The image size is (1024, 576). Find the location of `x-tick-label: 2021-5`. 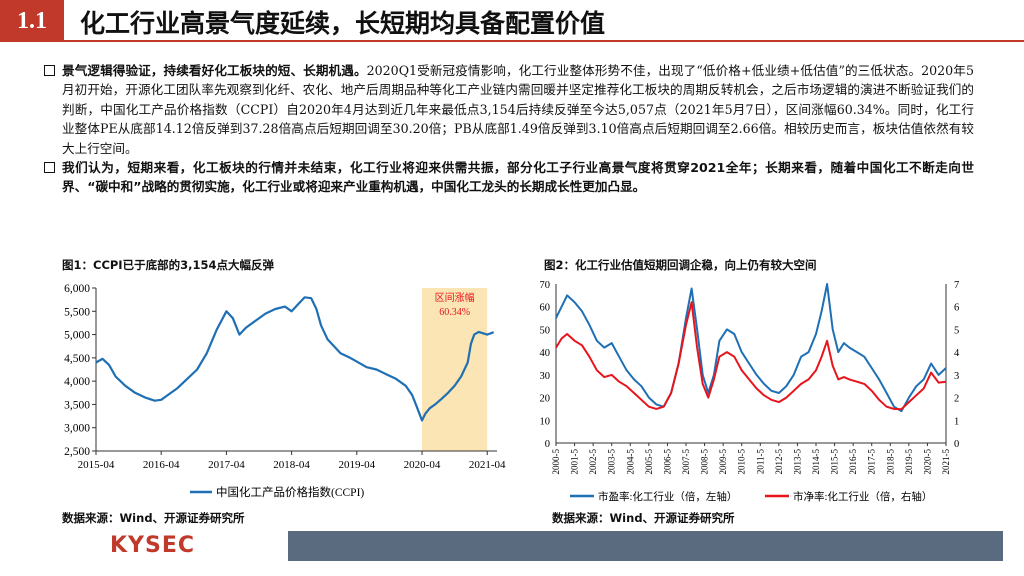

x-tick-label: 2021-5 is located at coordinates (946, 462).